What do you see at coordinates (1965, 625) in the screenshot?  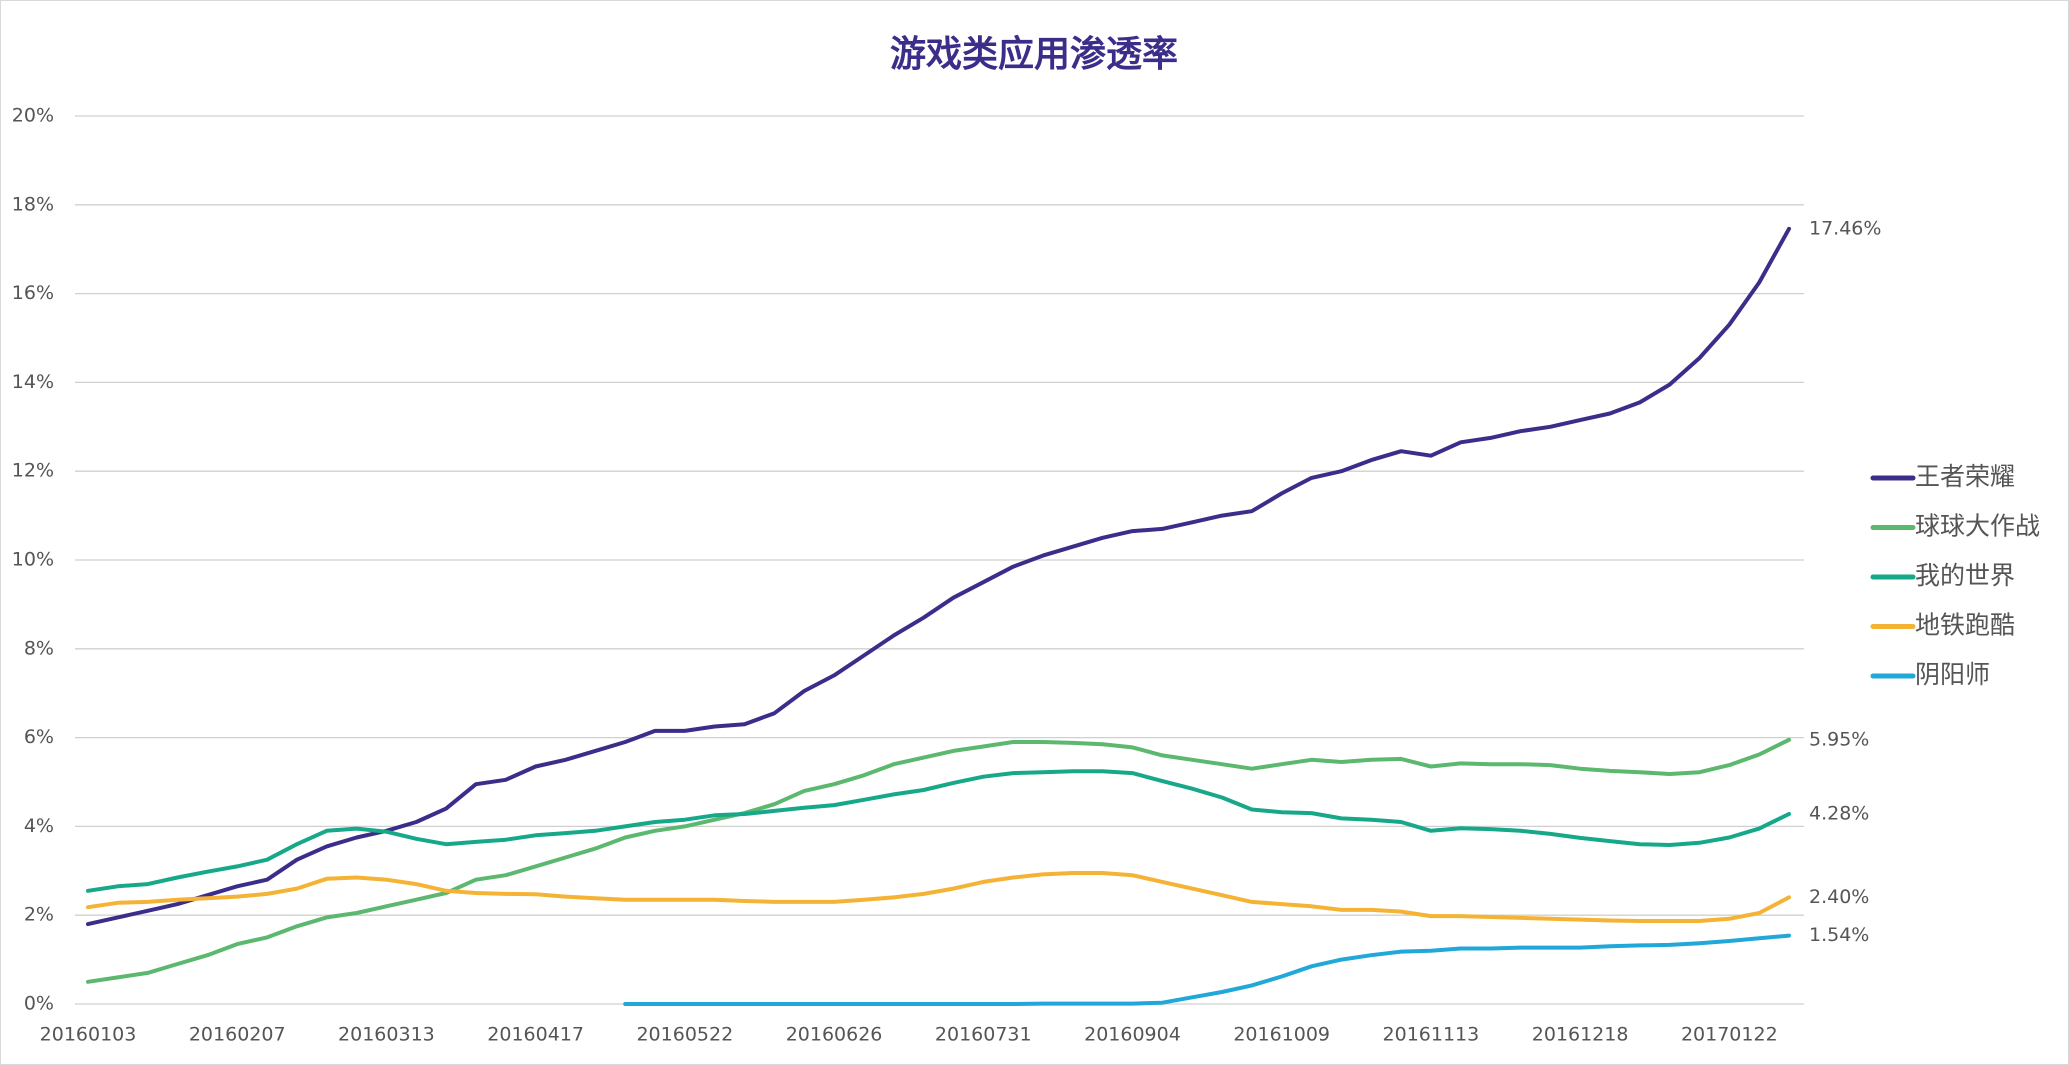 I see `legend-label: 地铁跑酷` at bounding box center [1965, 625].